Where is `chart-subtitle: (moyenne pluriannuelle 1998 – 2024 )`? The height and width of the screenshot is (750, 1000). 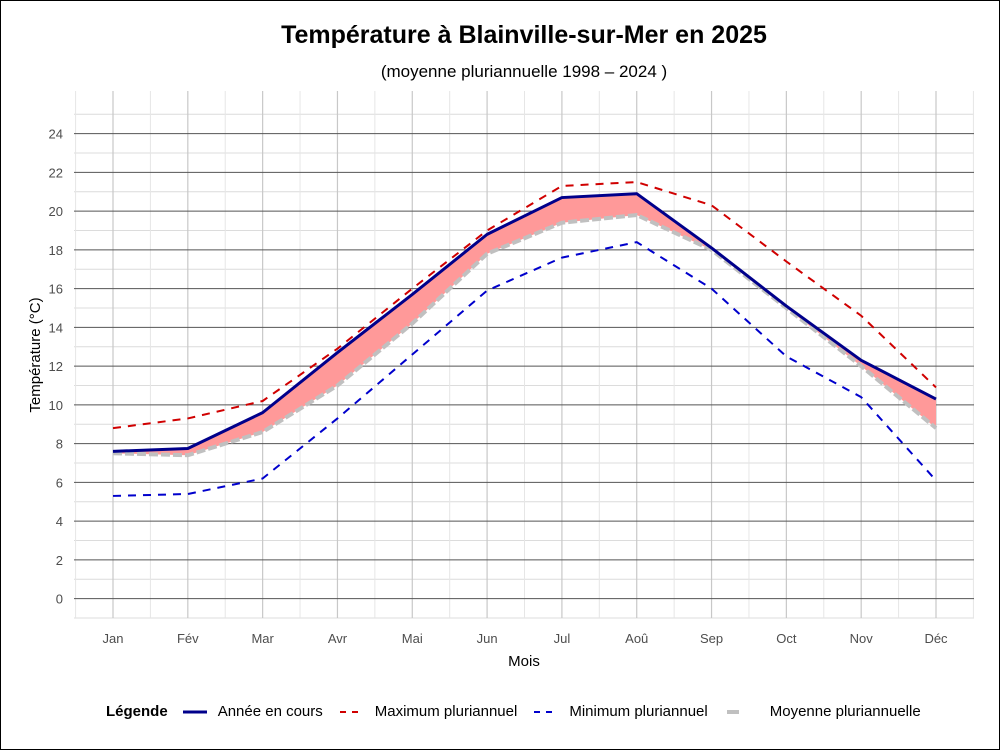 chart-subtitle: (moyenne pluriannuelle 1998 – 2024 ) is located at coordinates (524, 71).